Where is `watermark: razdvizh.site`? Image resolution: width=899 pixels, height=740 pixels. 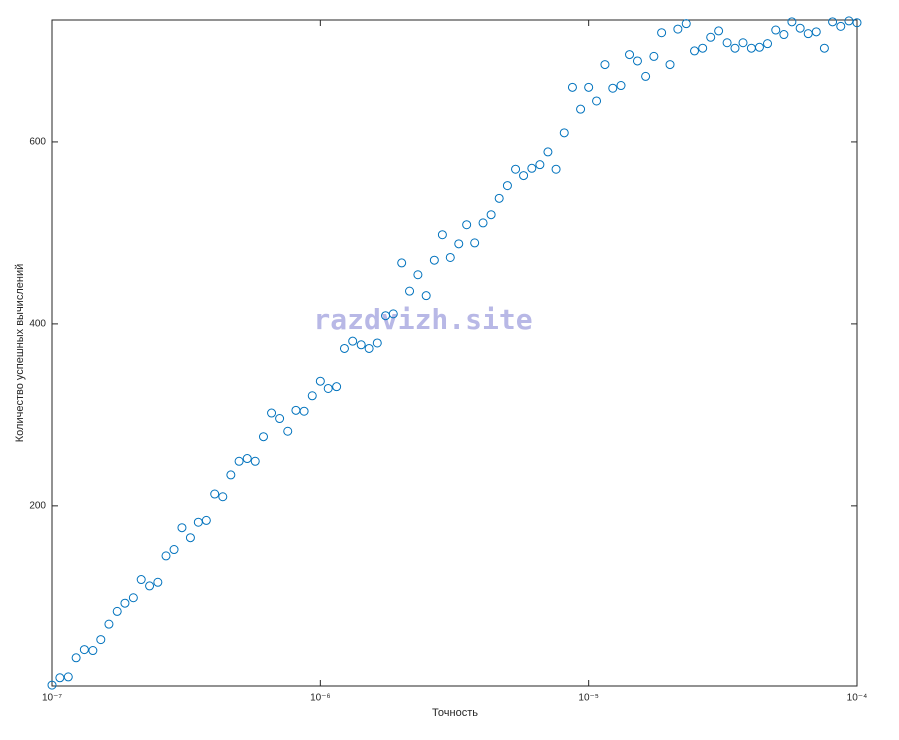 watermark: razdvizh.site is located at coordinates (422, 319).